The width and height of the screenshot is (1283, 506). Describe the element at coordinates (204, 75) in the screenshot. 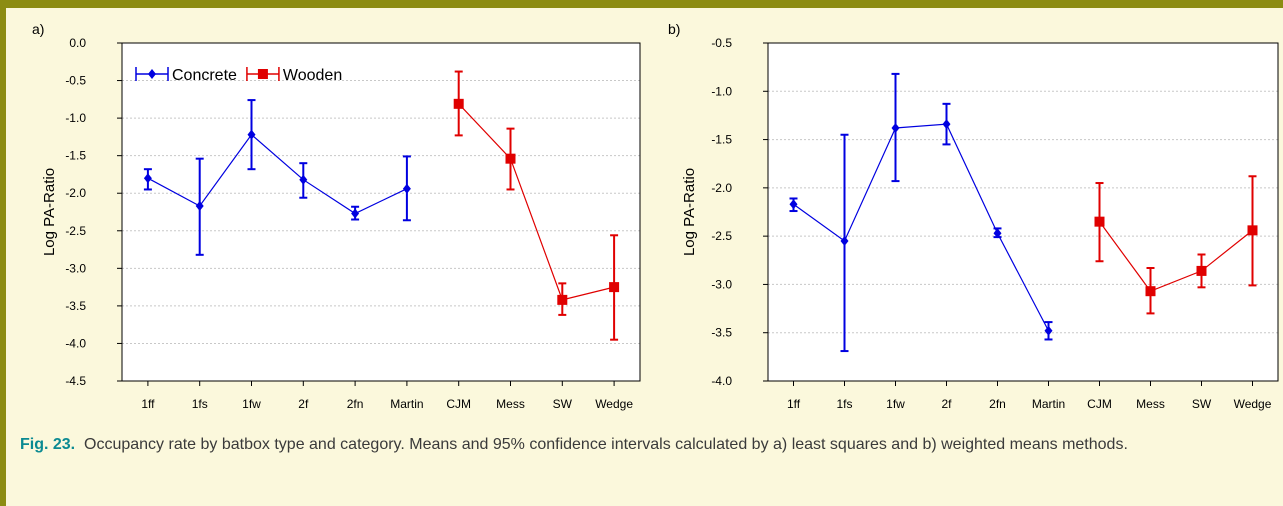

I see `legend-label: Concrete` at that location.